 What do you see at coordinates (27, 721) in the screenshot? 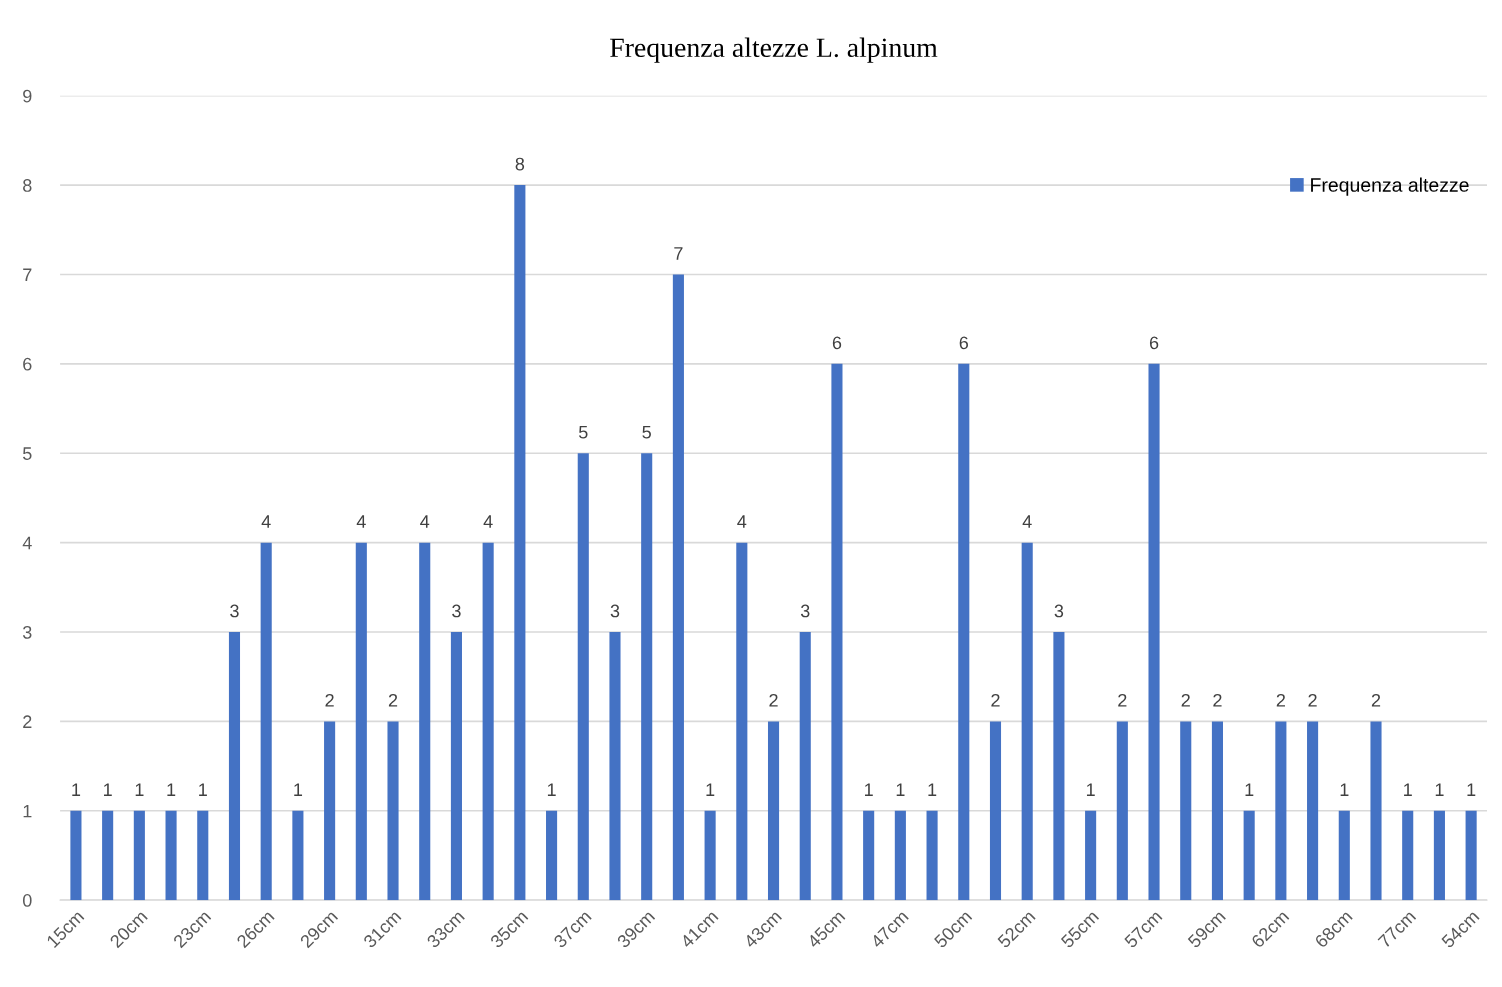
I see `y-tick-label: 2` at bounding box center [27, 721].